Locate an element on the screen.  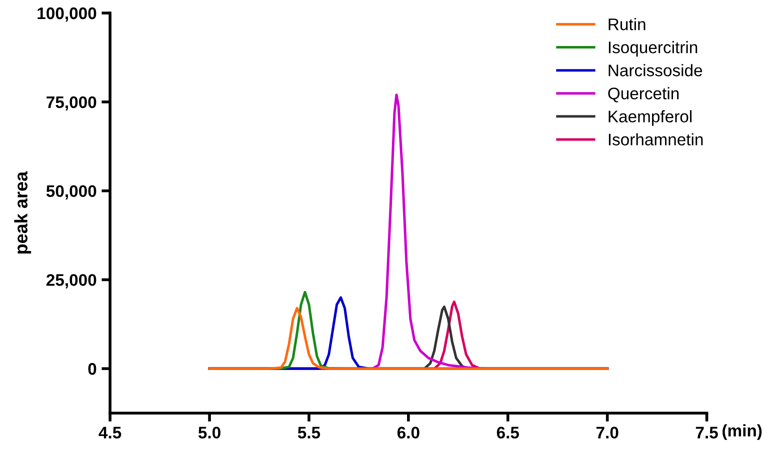
x-tick-label: 5.5 is located at coordinates (309, 432).